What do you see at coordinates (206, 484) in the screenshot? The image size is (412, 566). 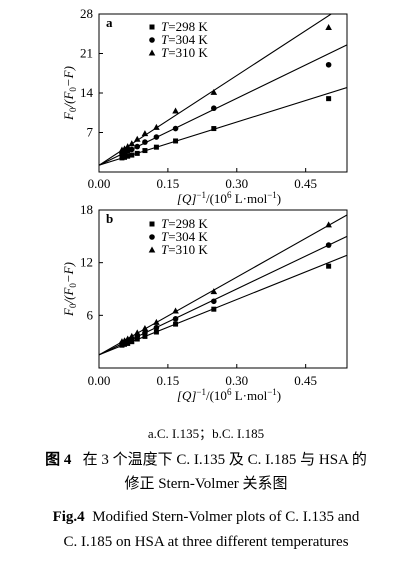 I see `caption-zh-line2: 修正 Stern-Volmer 关系图` at bounding box center [206, 484].